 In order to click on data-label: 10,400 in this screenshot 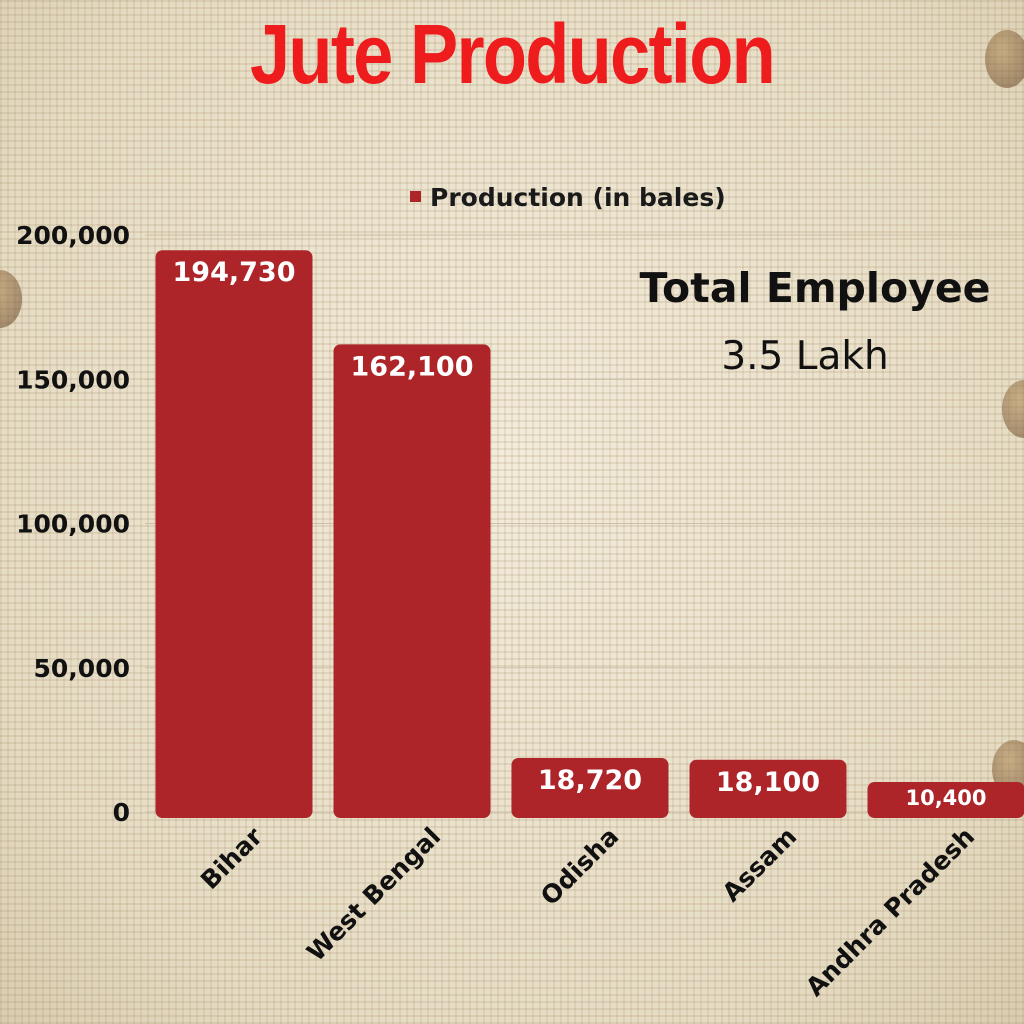, I will do `click(945, 798)`.